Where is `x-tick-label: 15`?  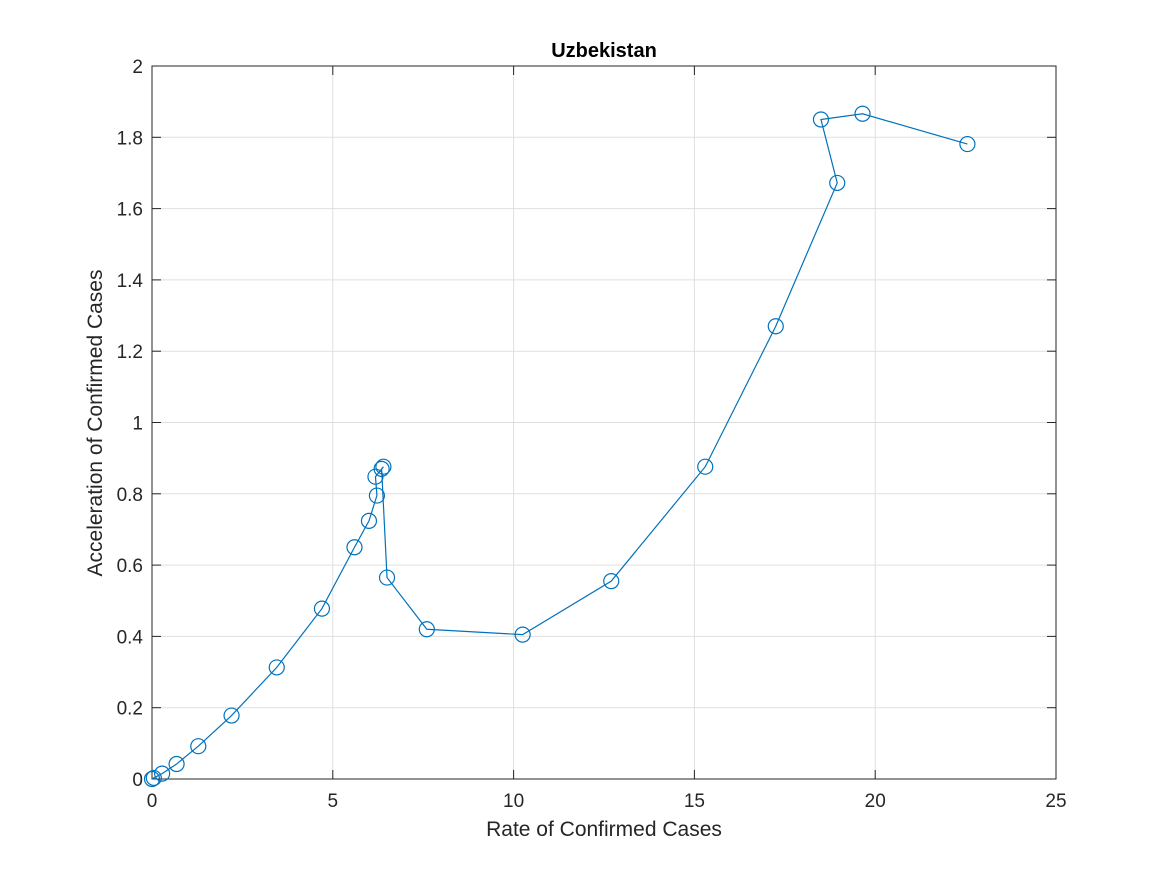 x-tick-label: 15 is located at coordinates (694, 801).